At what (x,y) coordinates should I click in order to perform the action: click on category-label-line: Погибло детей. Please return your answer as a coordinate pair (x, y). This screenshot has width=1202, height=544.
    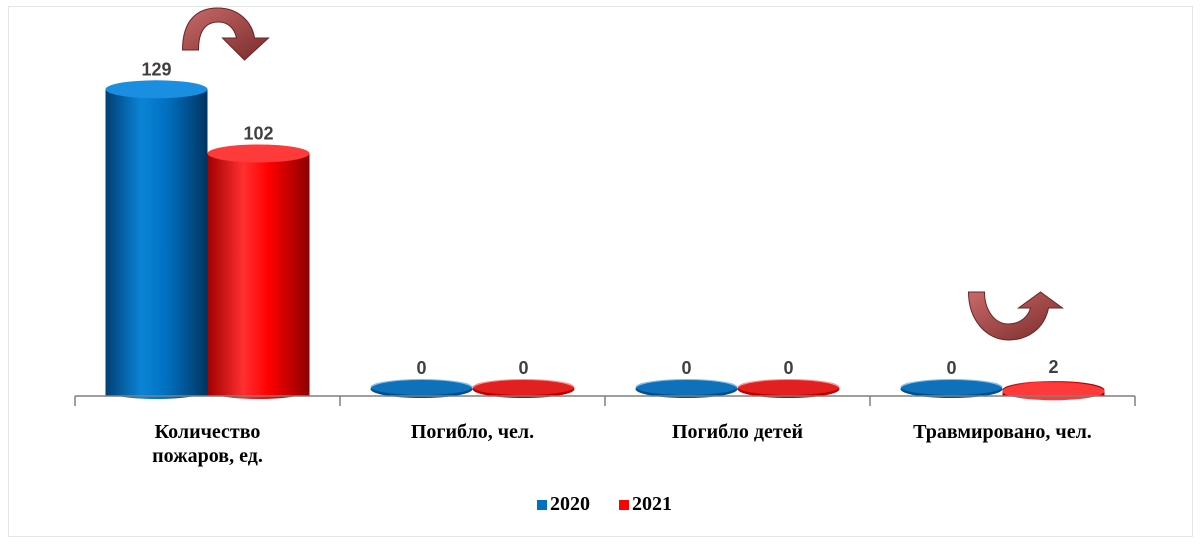
    Looking at the image, I should click on (737, 432).